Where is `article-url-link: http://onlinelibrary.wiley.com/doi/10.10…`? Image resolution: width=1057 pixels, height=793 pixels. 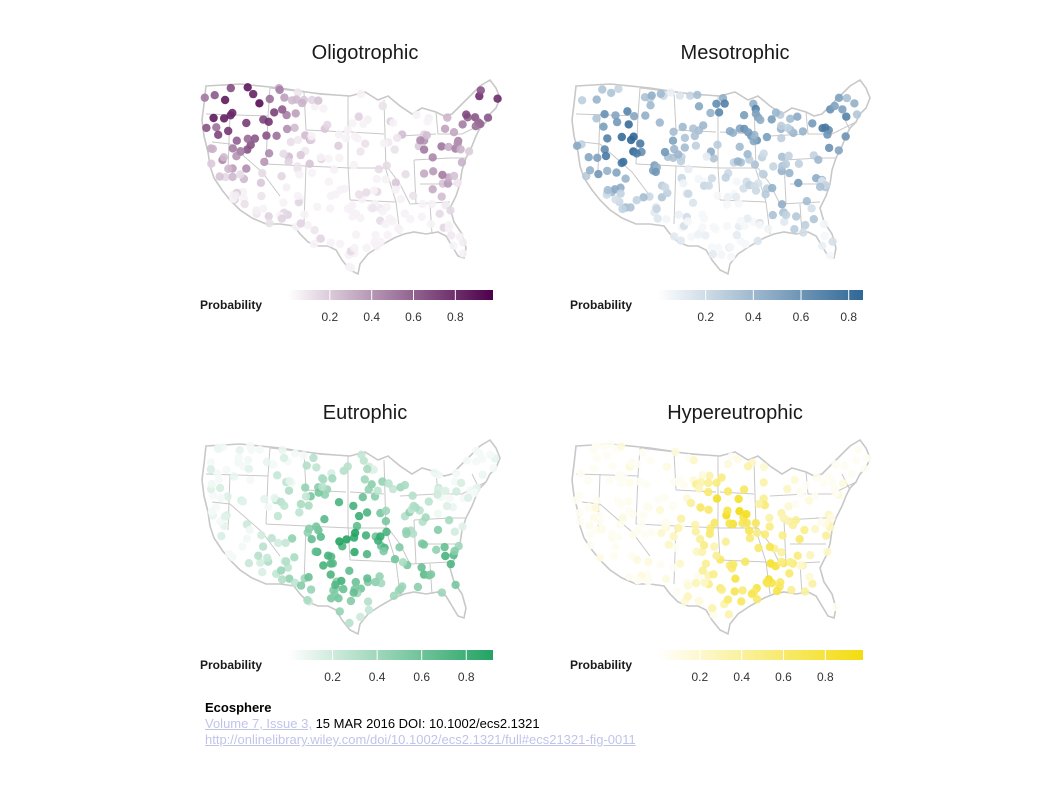
article-url-link: http://onlinelibrary.wiley.com/doi/10.10… is located at coordinates (420, 739).